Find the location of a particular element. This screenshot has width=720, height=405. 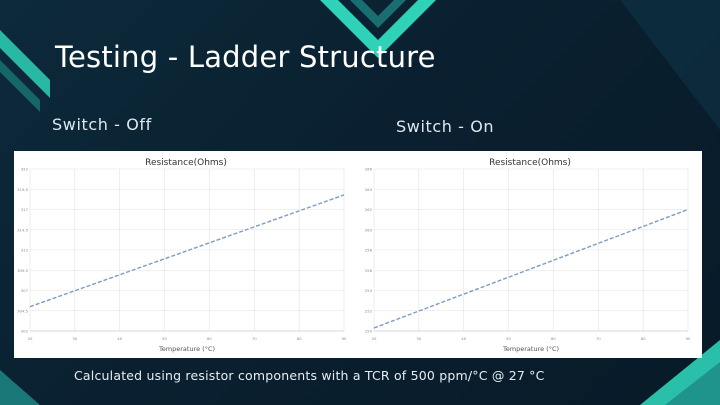

y-tick-label: 319.5 is located at coordinates (22, 189).